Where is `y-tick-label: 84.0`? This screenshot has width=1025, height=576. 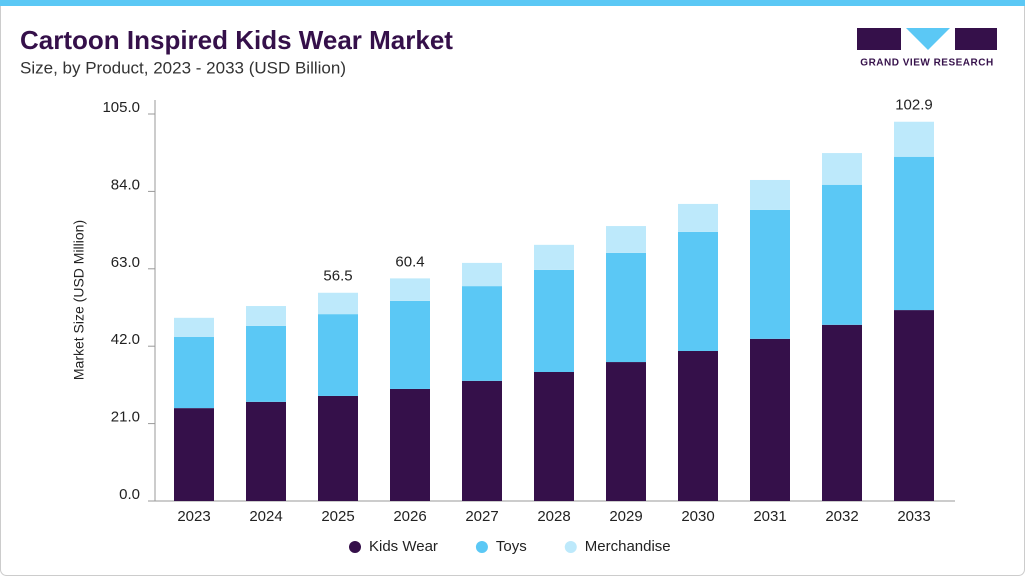
y-tick-label: 84.0 is located at coordinates (125, 184).